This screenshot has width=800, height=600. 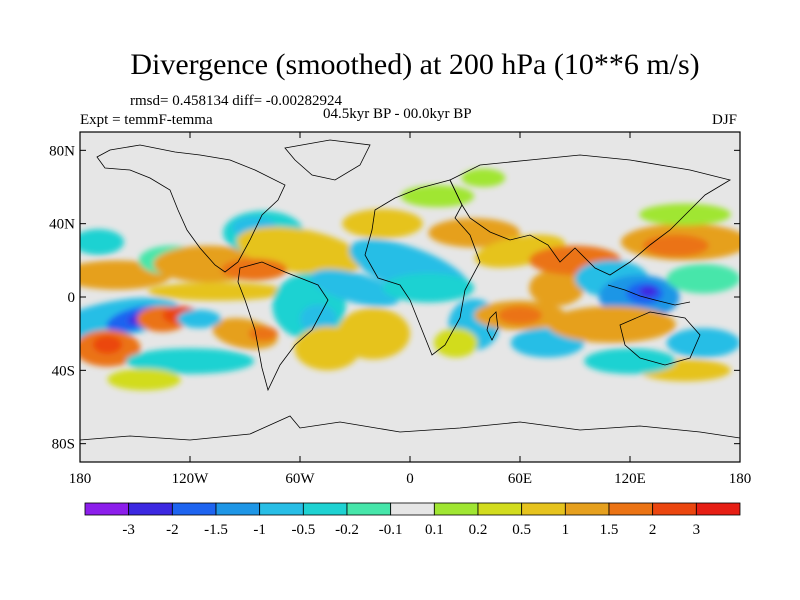 I want to click on y-tick-label: 0, so click(x=72, y=298).